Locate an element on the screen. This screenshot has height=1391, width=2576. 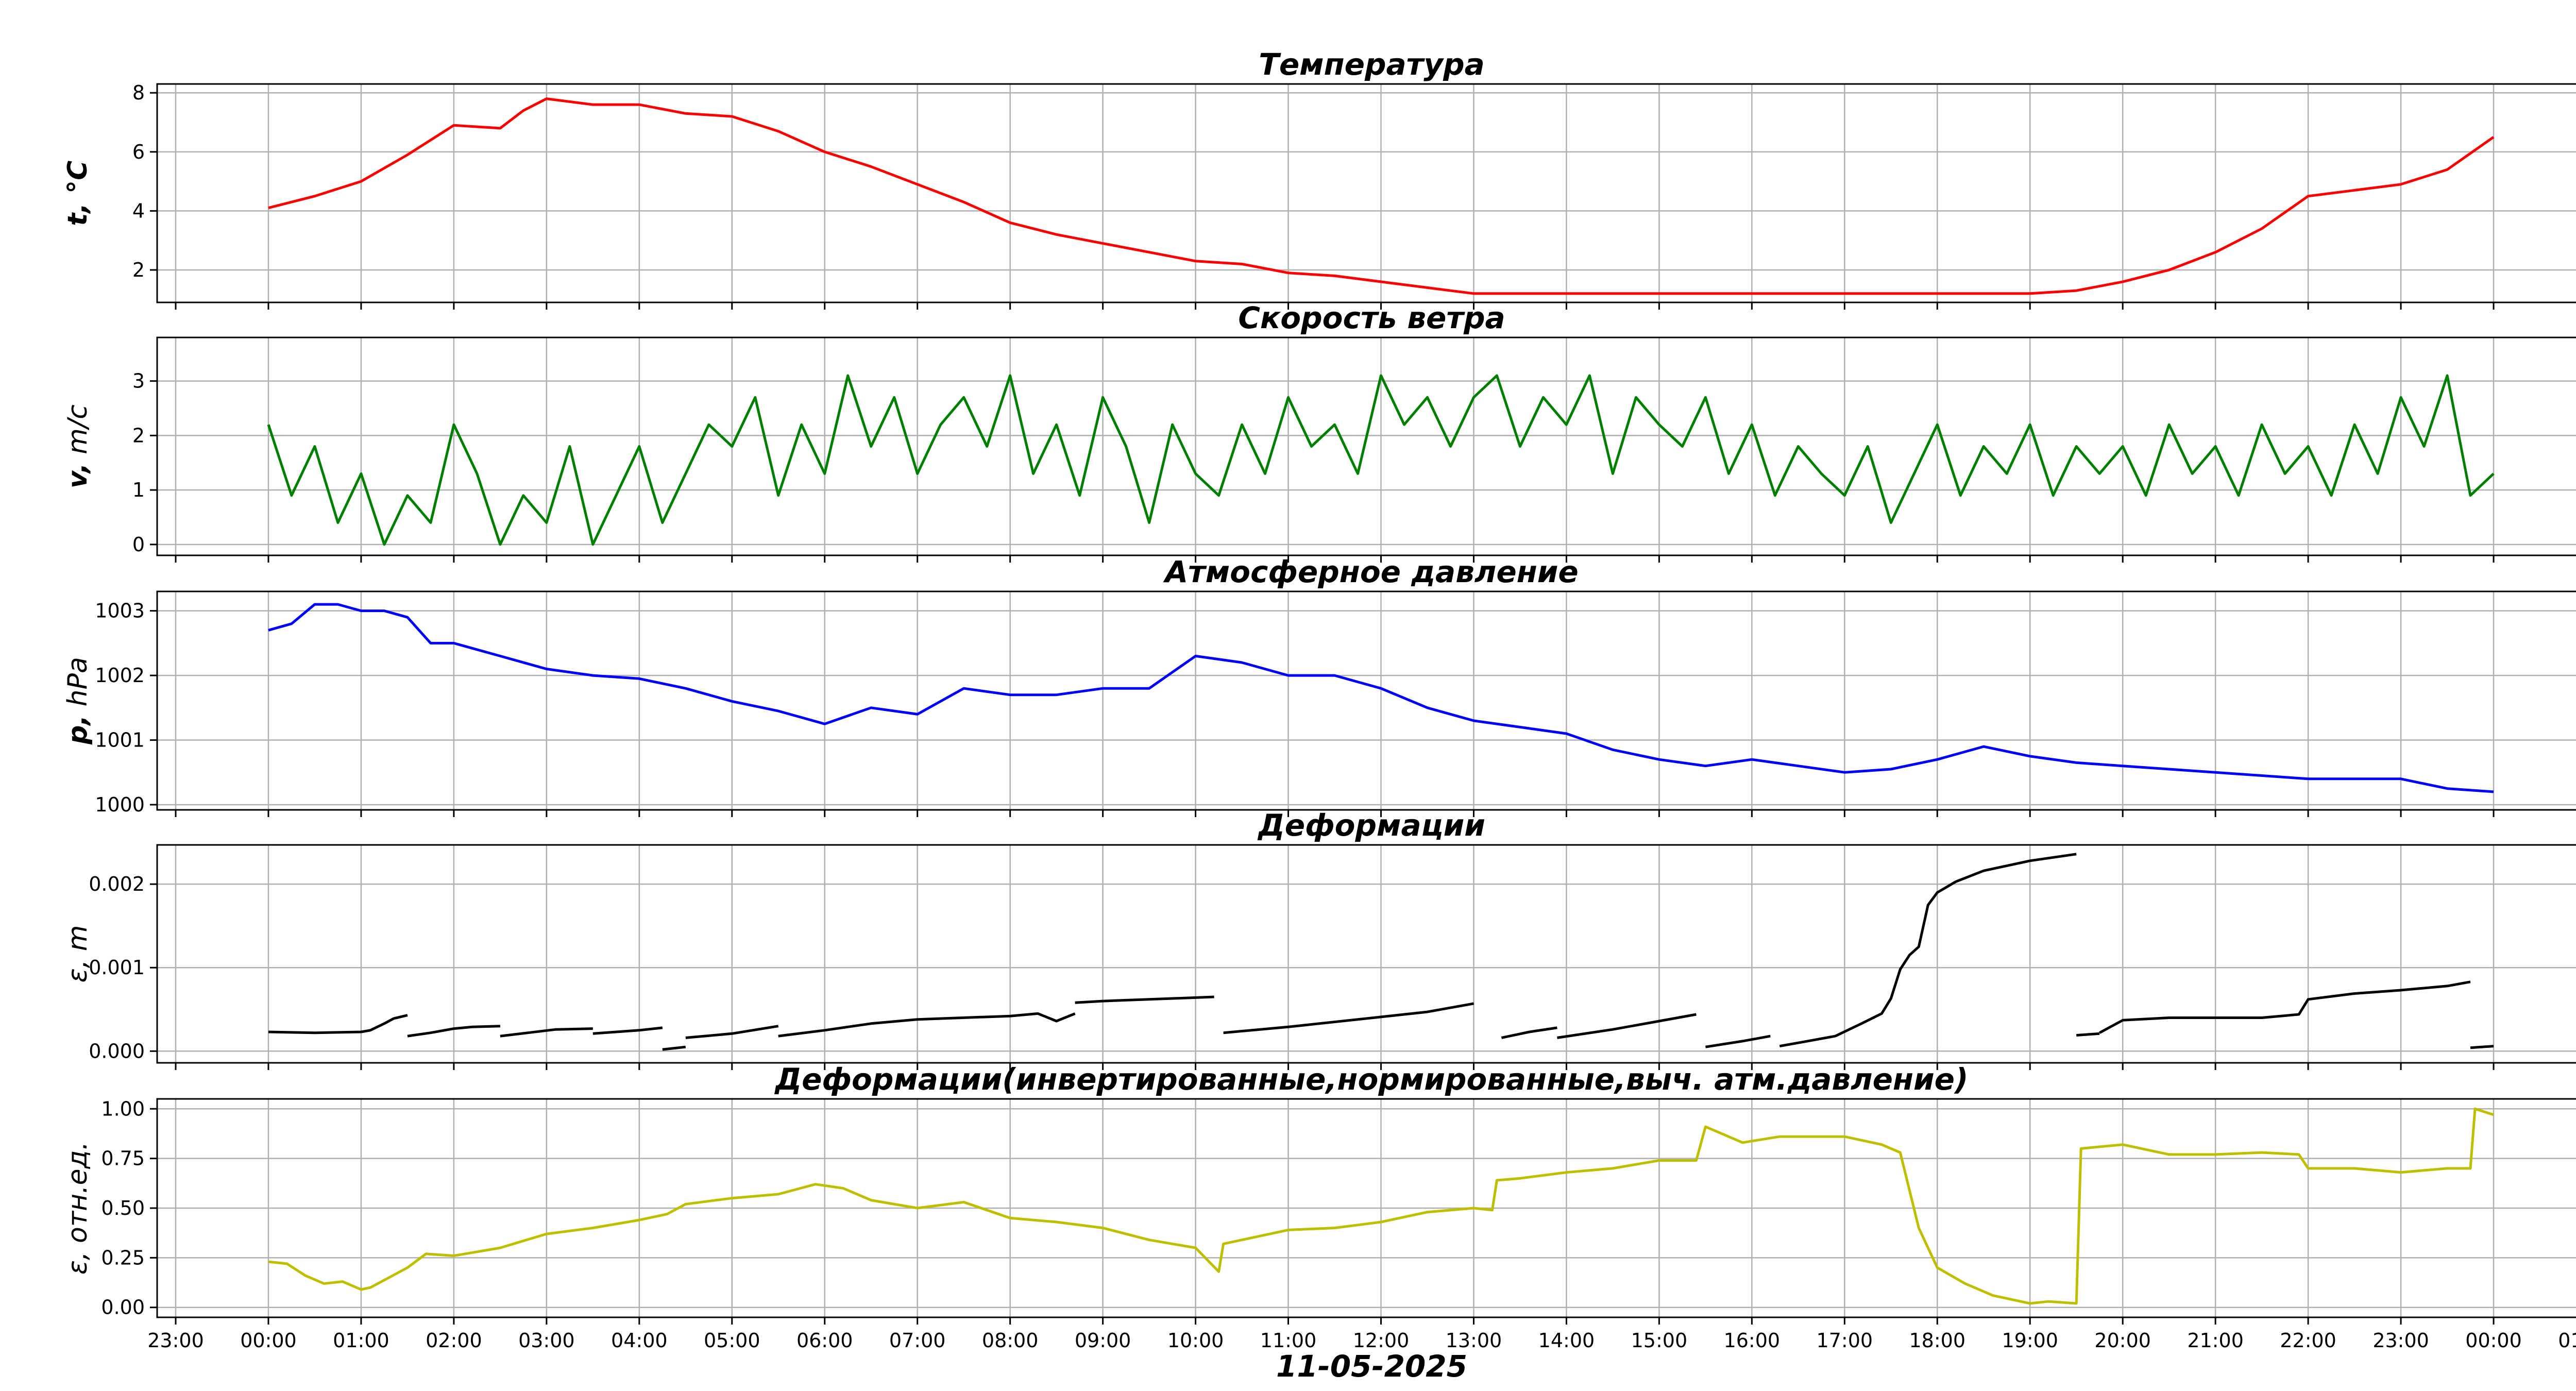
panel-3-ytick-label-0: 0.000 is located at coordinates (117, 1051).